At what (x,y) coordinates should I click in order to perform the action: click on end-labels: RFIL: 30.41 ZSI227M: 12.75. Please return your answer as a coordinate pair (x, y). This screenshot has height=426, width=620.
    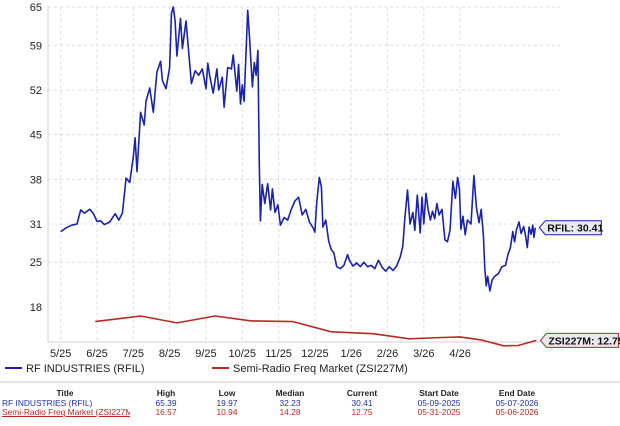
    Looking at the image, I should click on (579, 284).